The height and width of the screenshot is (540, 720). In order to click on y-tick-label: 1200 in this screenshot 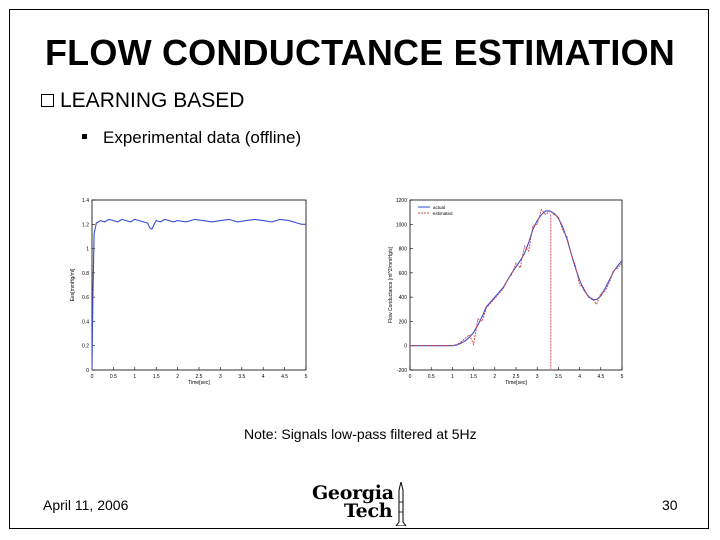, I will do `click(401, 201)`.